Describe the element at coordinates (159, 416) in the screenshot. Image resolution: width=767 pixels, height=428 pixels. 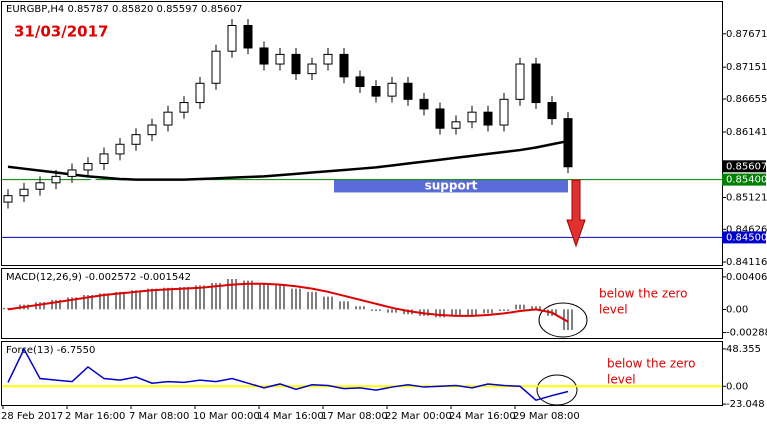
I see `x-tick-label: 7 Mar 08:00` at that location.